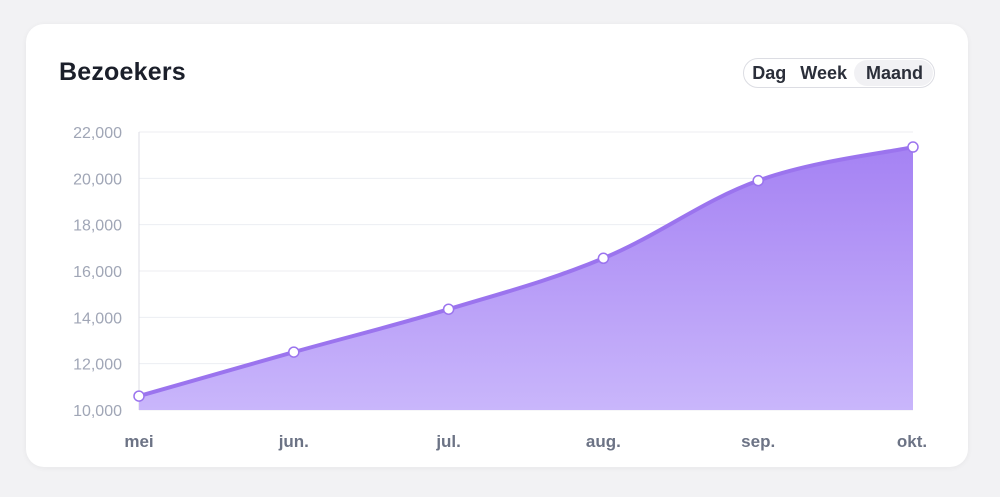 This screenshot has height=497, width=1000. What do you see at coordinates (293, 441) in the screenshot?
I see `x-tick-label: jun.` at bounding box center [293, 441].